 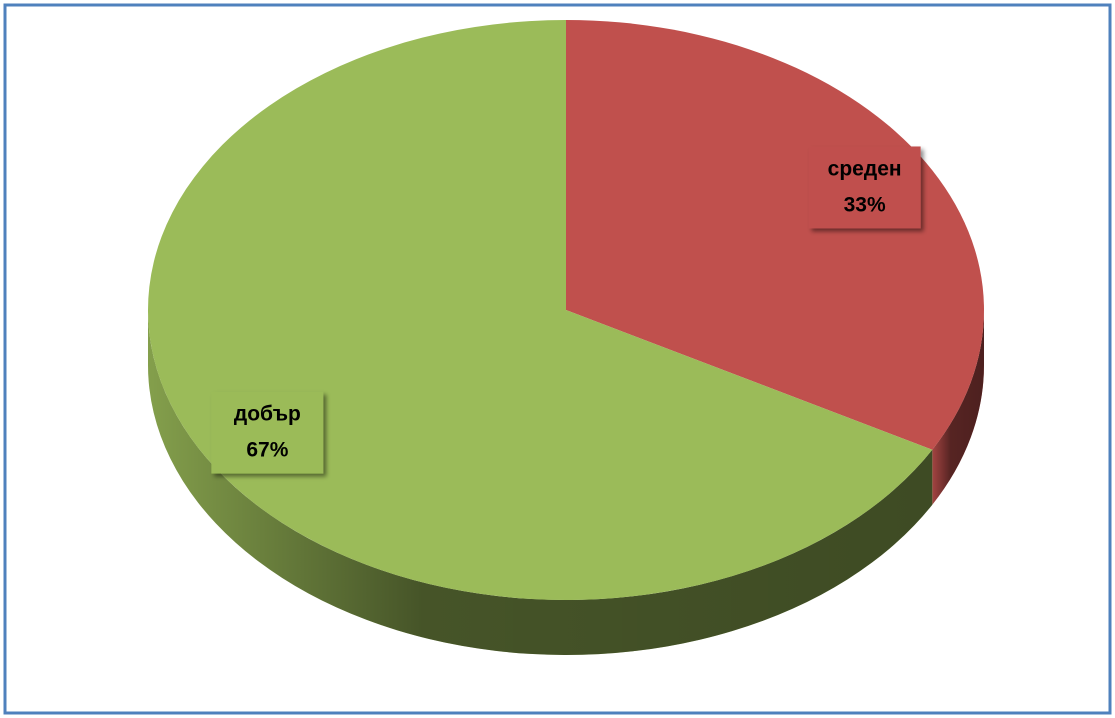 I want to click on data-label-value: 67%, so click(x=267, y=450).